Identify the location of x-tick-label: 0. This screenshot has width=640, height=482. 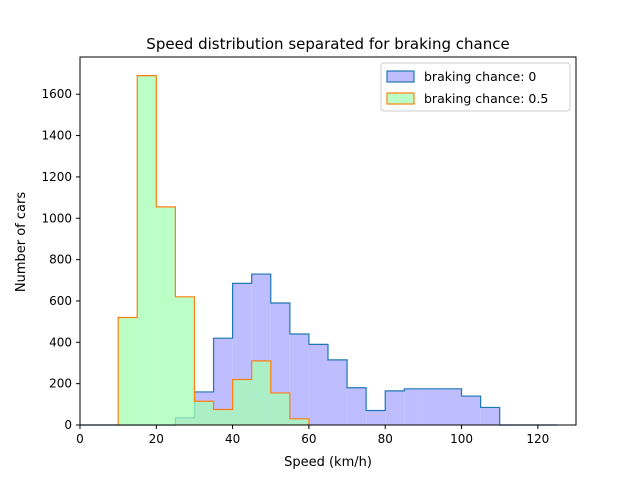
(80, 439).